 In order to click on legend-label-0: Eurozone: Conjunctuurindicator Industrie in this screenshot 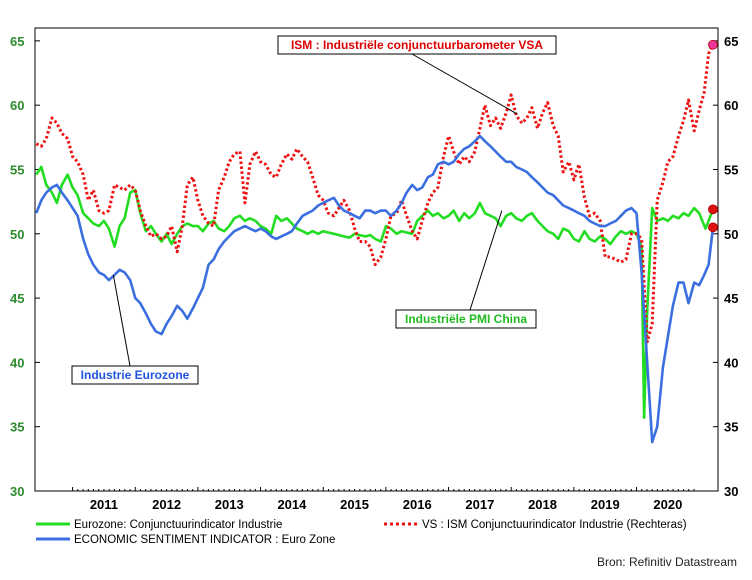, I will do `click(178, 525)`.